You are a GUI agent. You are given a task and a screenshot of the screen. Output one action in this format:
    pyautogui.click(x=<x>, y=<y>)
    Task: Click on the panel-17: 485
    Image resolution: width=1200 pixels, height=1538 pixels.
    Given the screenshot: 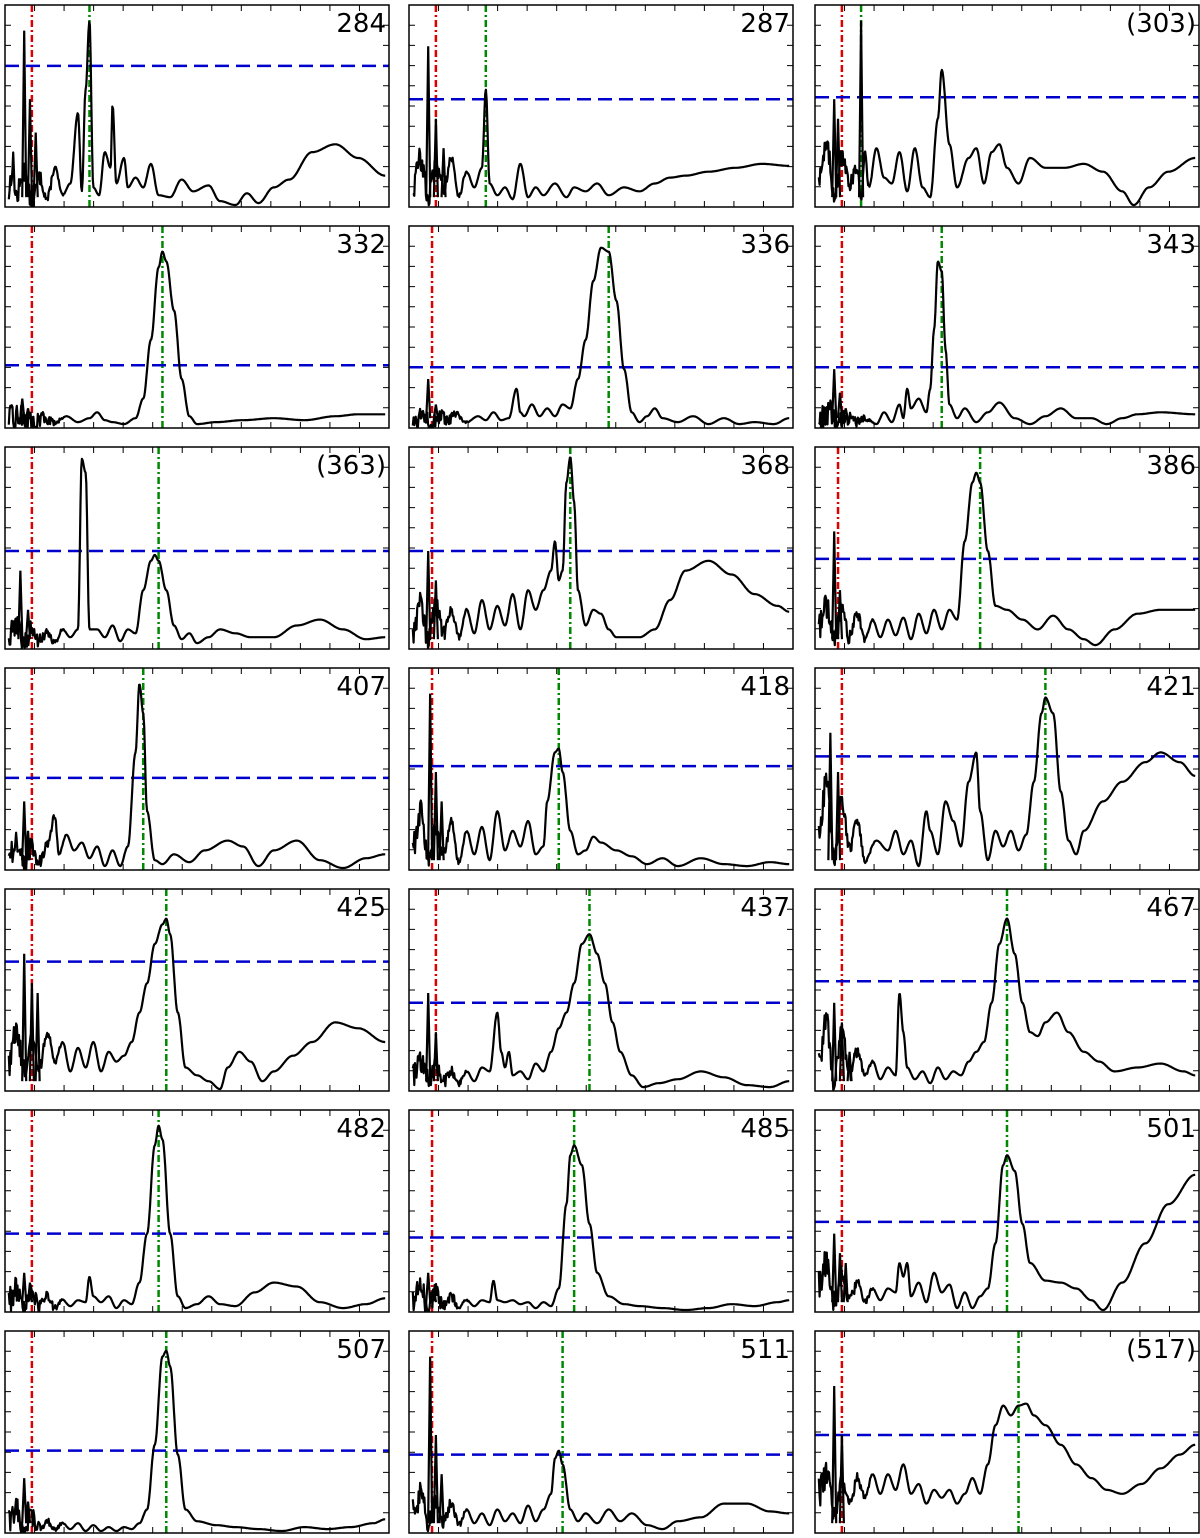 What is the action you would take?
    pyautogui.click(x=601, y=1211)
    